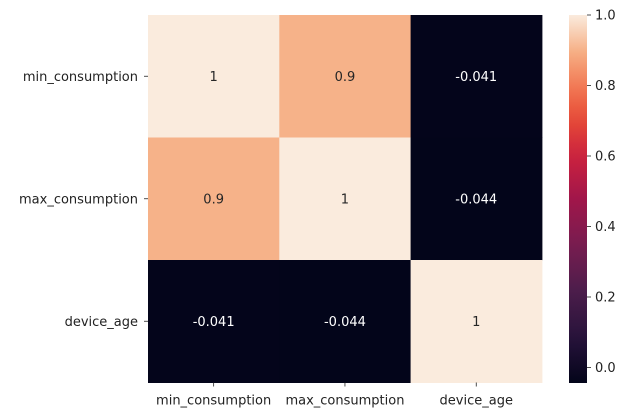 Image resolution: width=628 pixels, height=418 pixels. Describe the element at coordinates (605, 16) in the screenshot. I see `colorbar-tick-label: 1.0` at that location.